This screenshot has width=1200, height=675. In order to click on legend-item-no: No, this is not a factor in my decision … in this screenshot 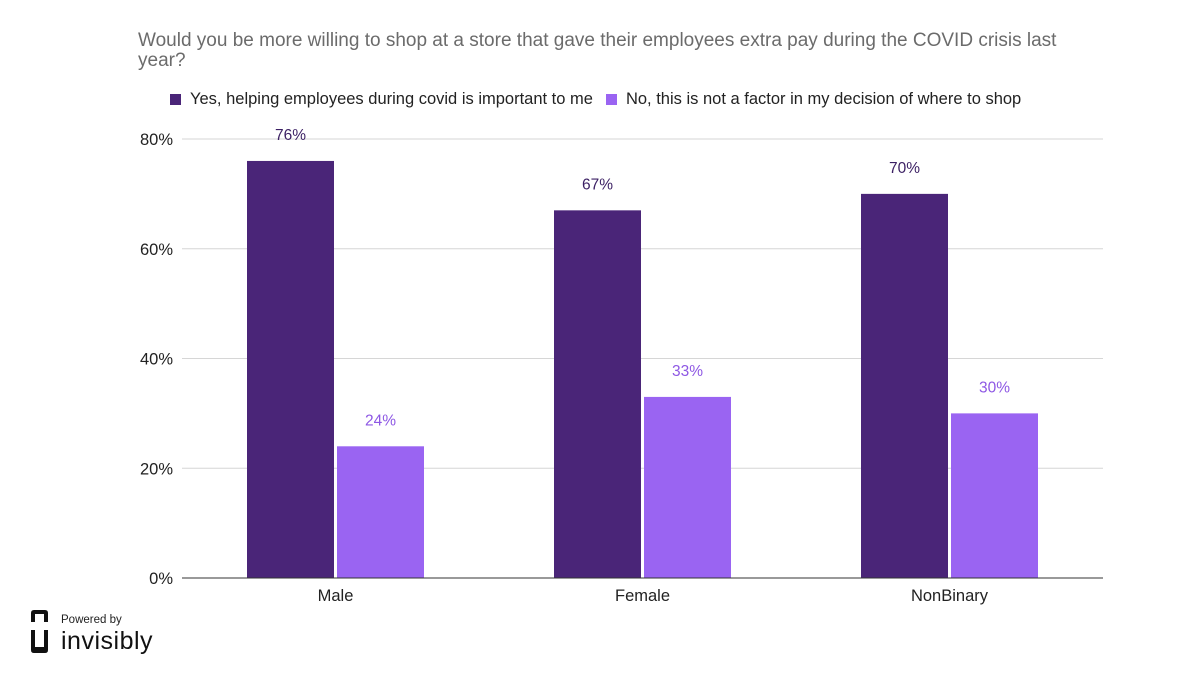, I will do `click(813, 99)`.